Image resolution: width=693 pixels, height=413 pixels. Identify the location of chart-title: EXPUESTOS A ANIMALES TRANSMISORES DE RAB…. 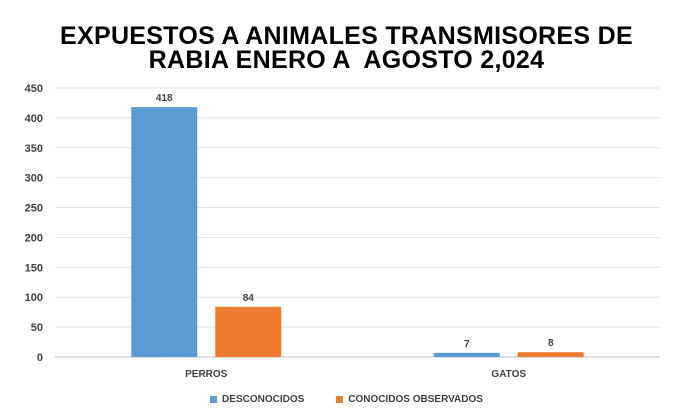
(346, 48).